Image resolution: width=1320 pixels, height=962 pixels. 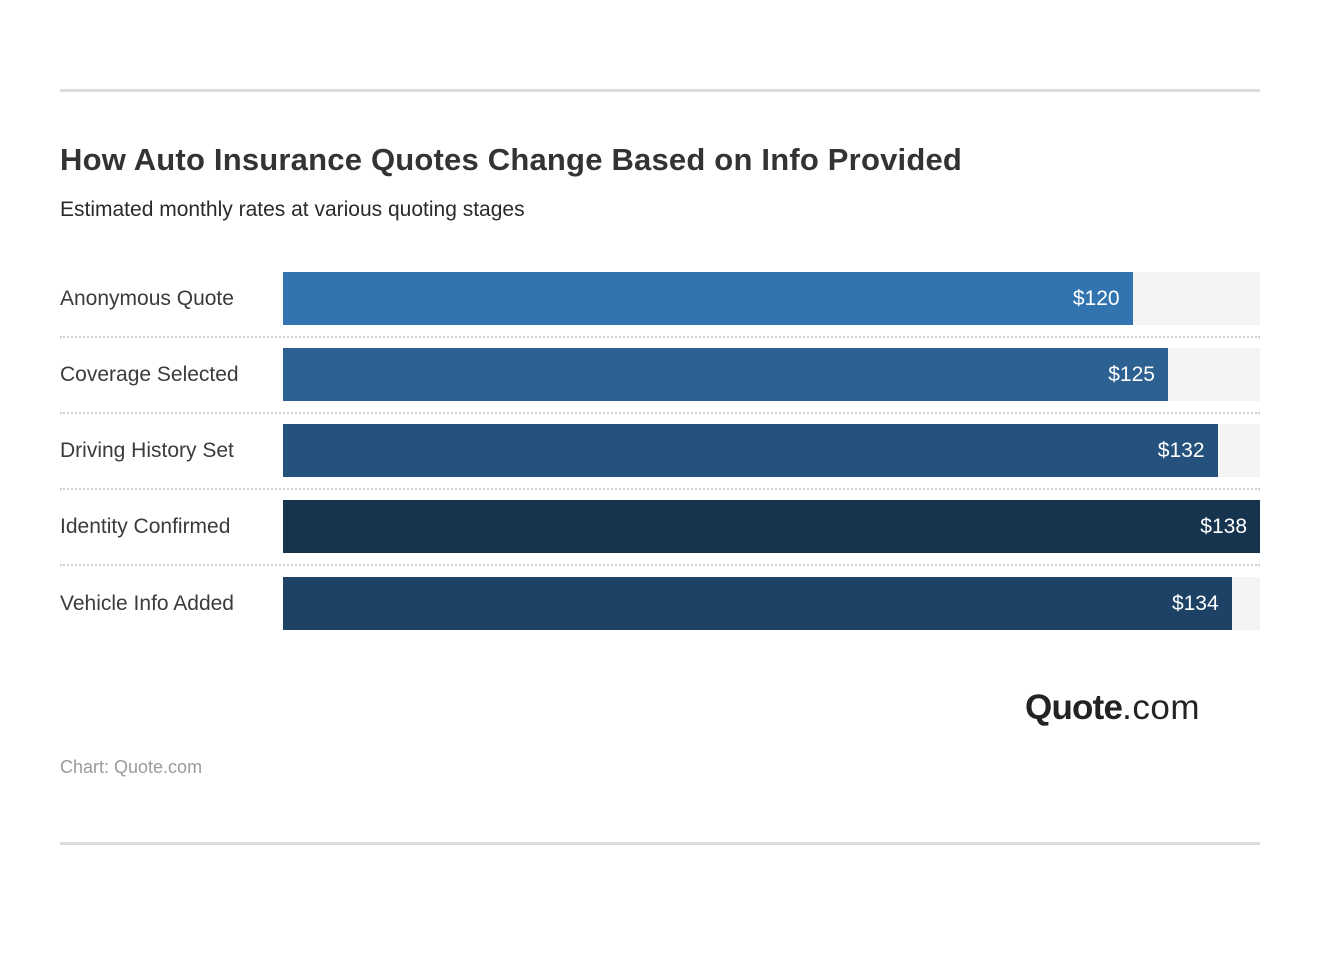 I want to click on bottom-divider, so click(x=660, y=843).